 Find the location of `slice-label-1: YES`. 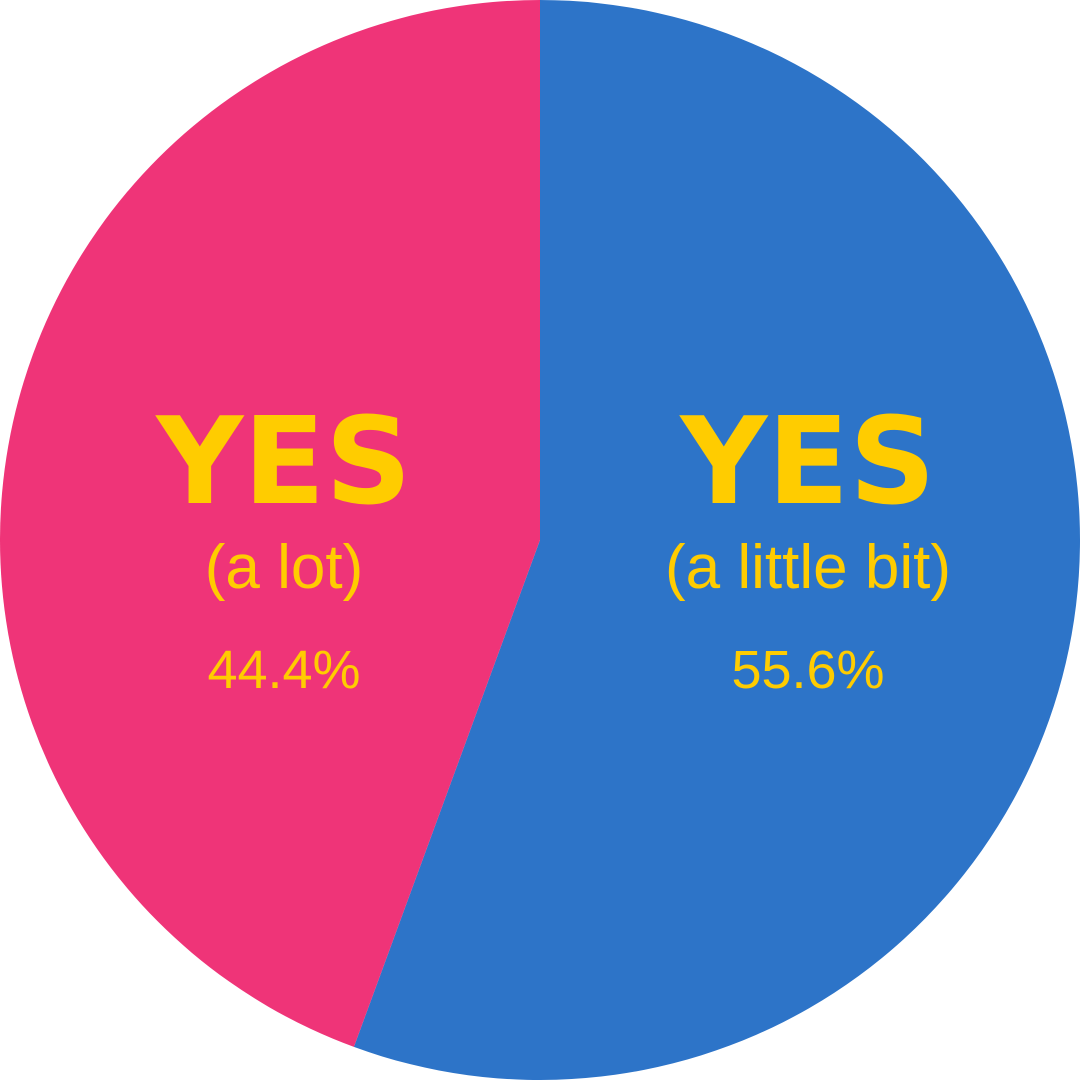

slice-label-1: YES is located at coordinates (282, 462).